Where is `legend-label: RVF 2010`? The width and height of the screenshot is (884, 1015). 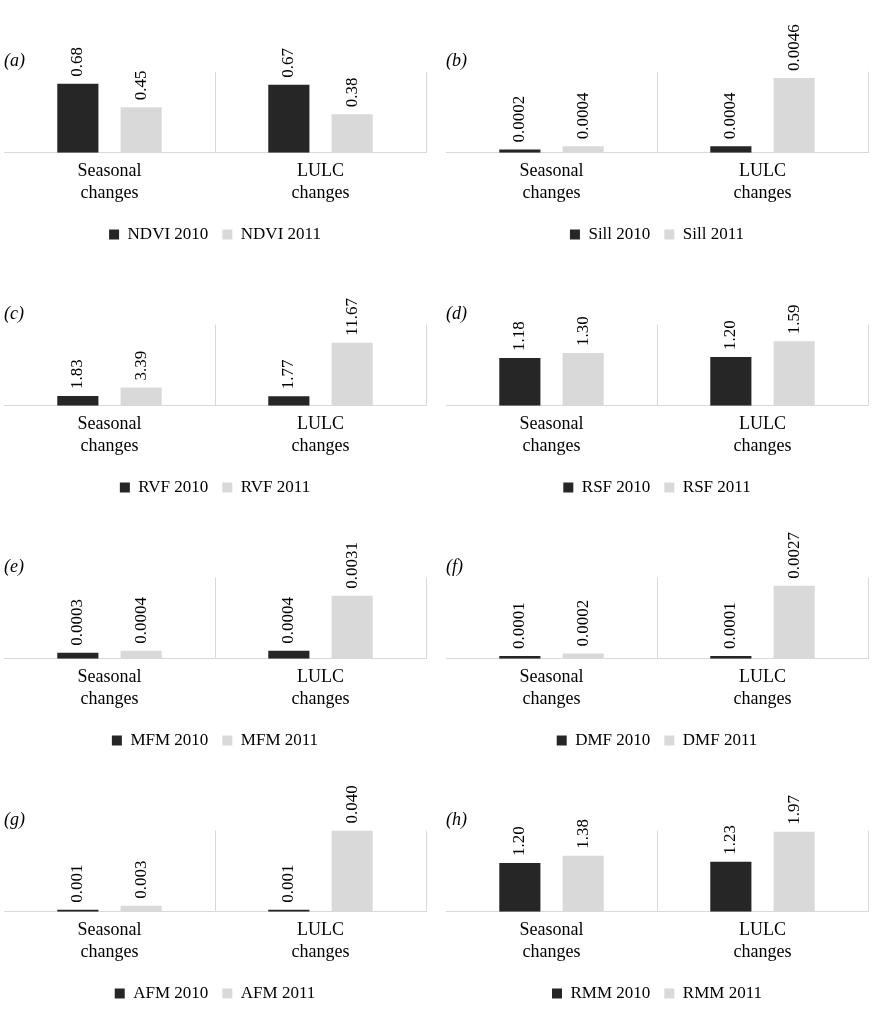 legend-label: RVF 2010 is located at coordinates (173, 486).